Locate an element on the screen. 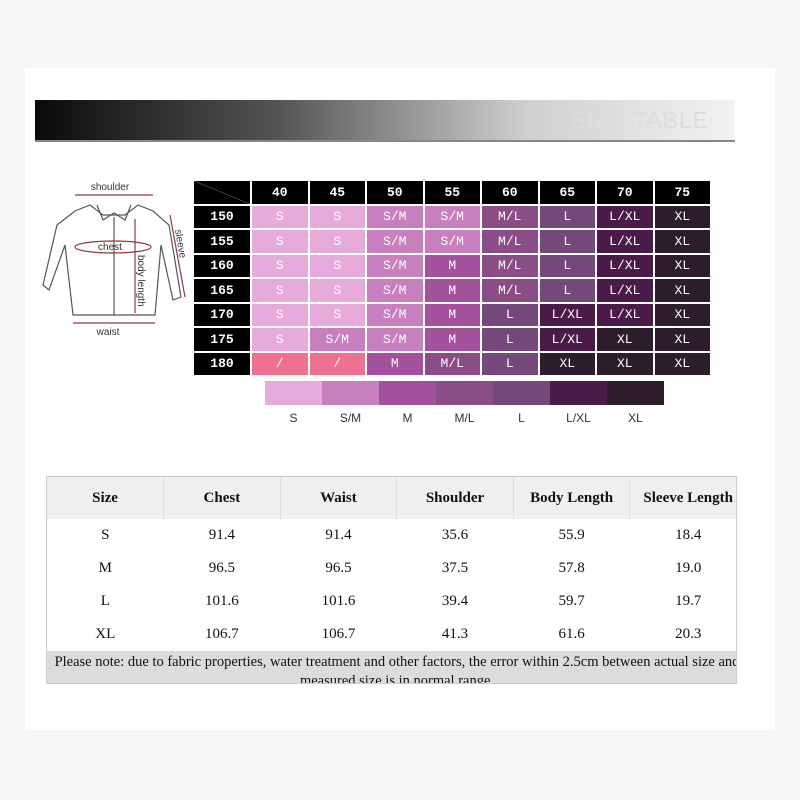 The height and width of the screenshot is (800, 800). legend-item: M is located at coordinates (407, 403).